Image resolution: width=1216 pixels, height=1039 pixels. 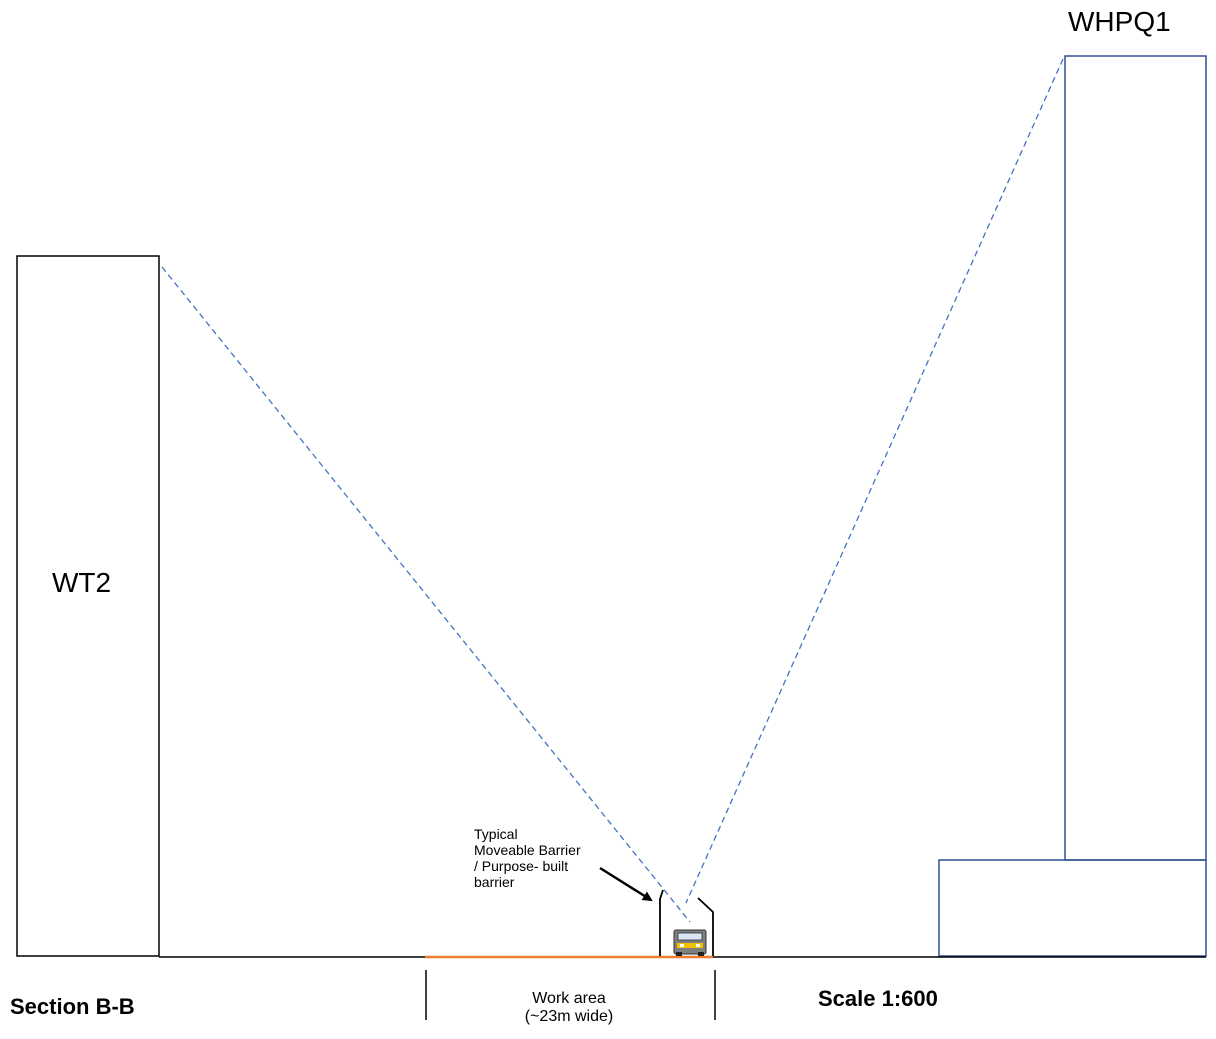 I want to click on barrier-right-panel, so click(x=705, y=926).